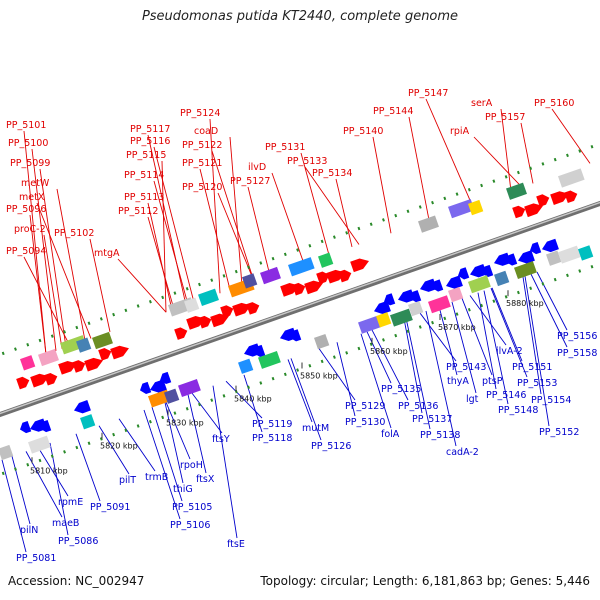 The image size is (600, 600). I want to click on gene-label-top: PP_5127, so click(250, 181).